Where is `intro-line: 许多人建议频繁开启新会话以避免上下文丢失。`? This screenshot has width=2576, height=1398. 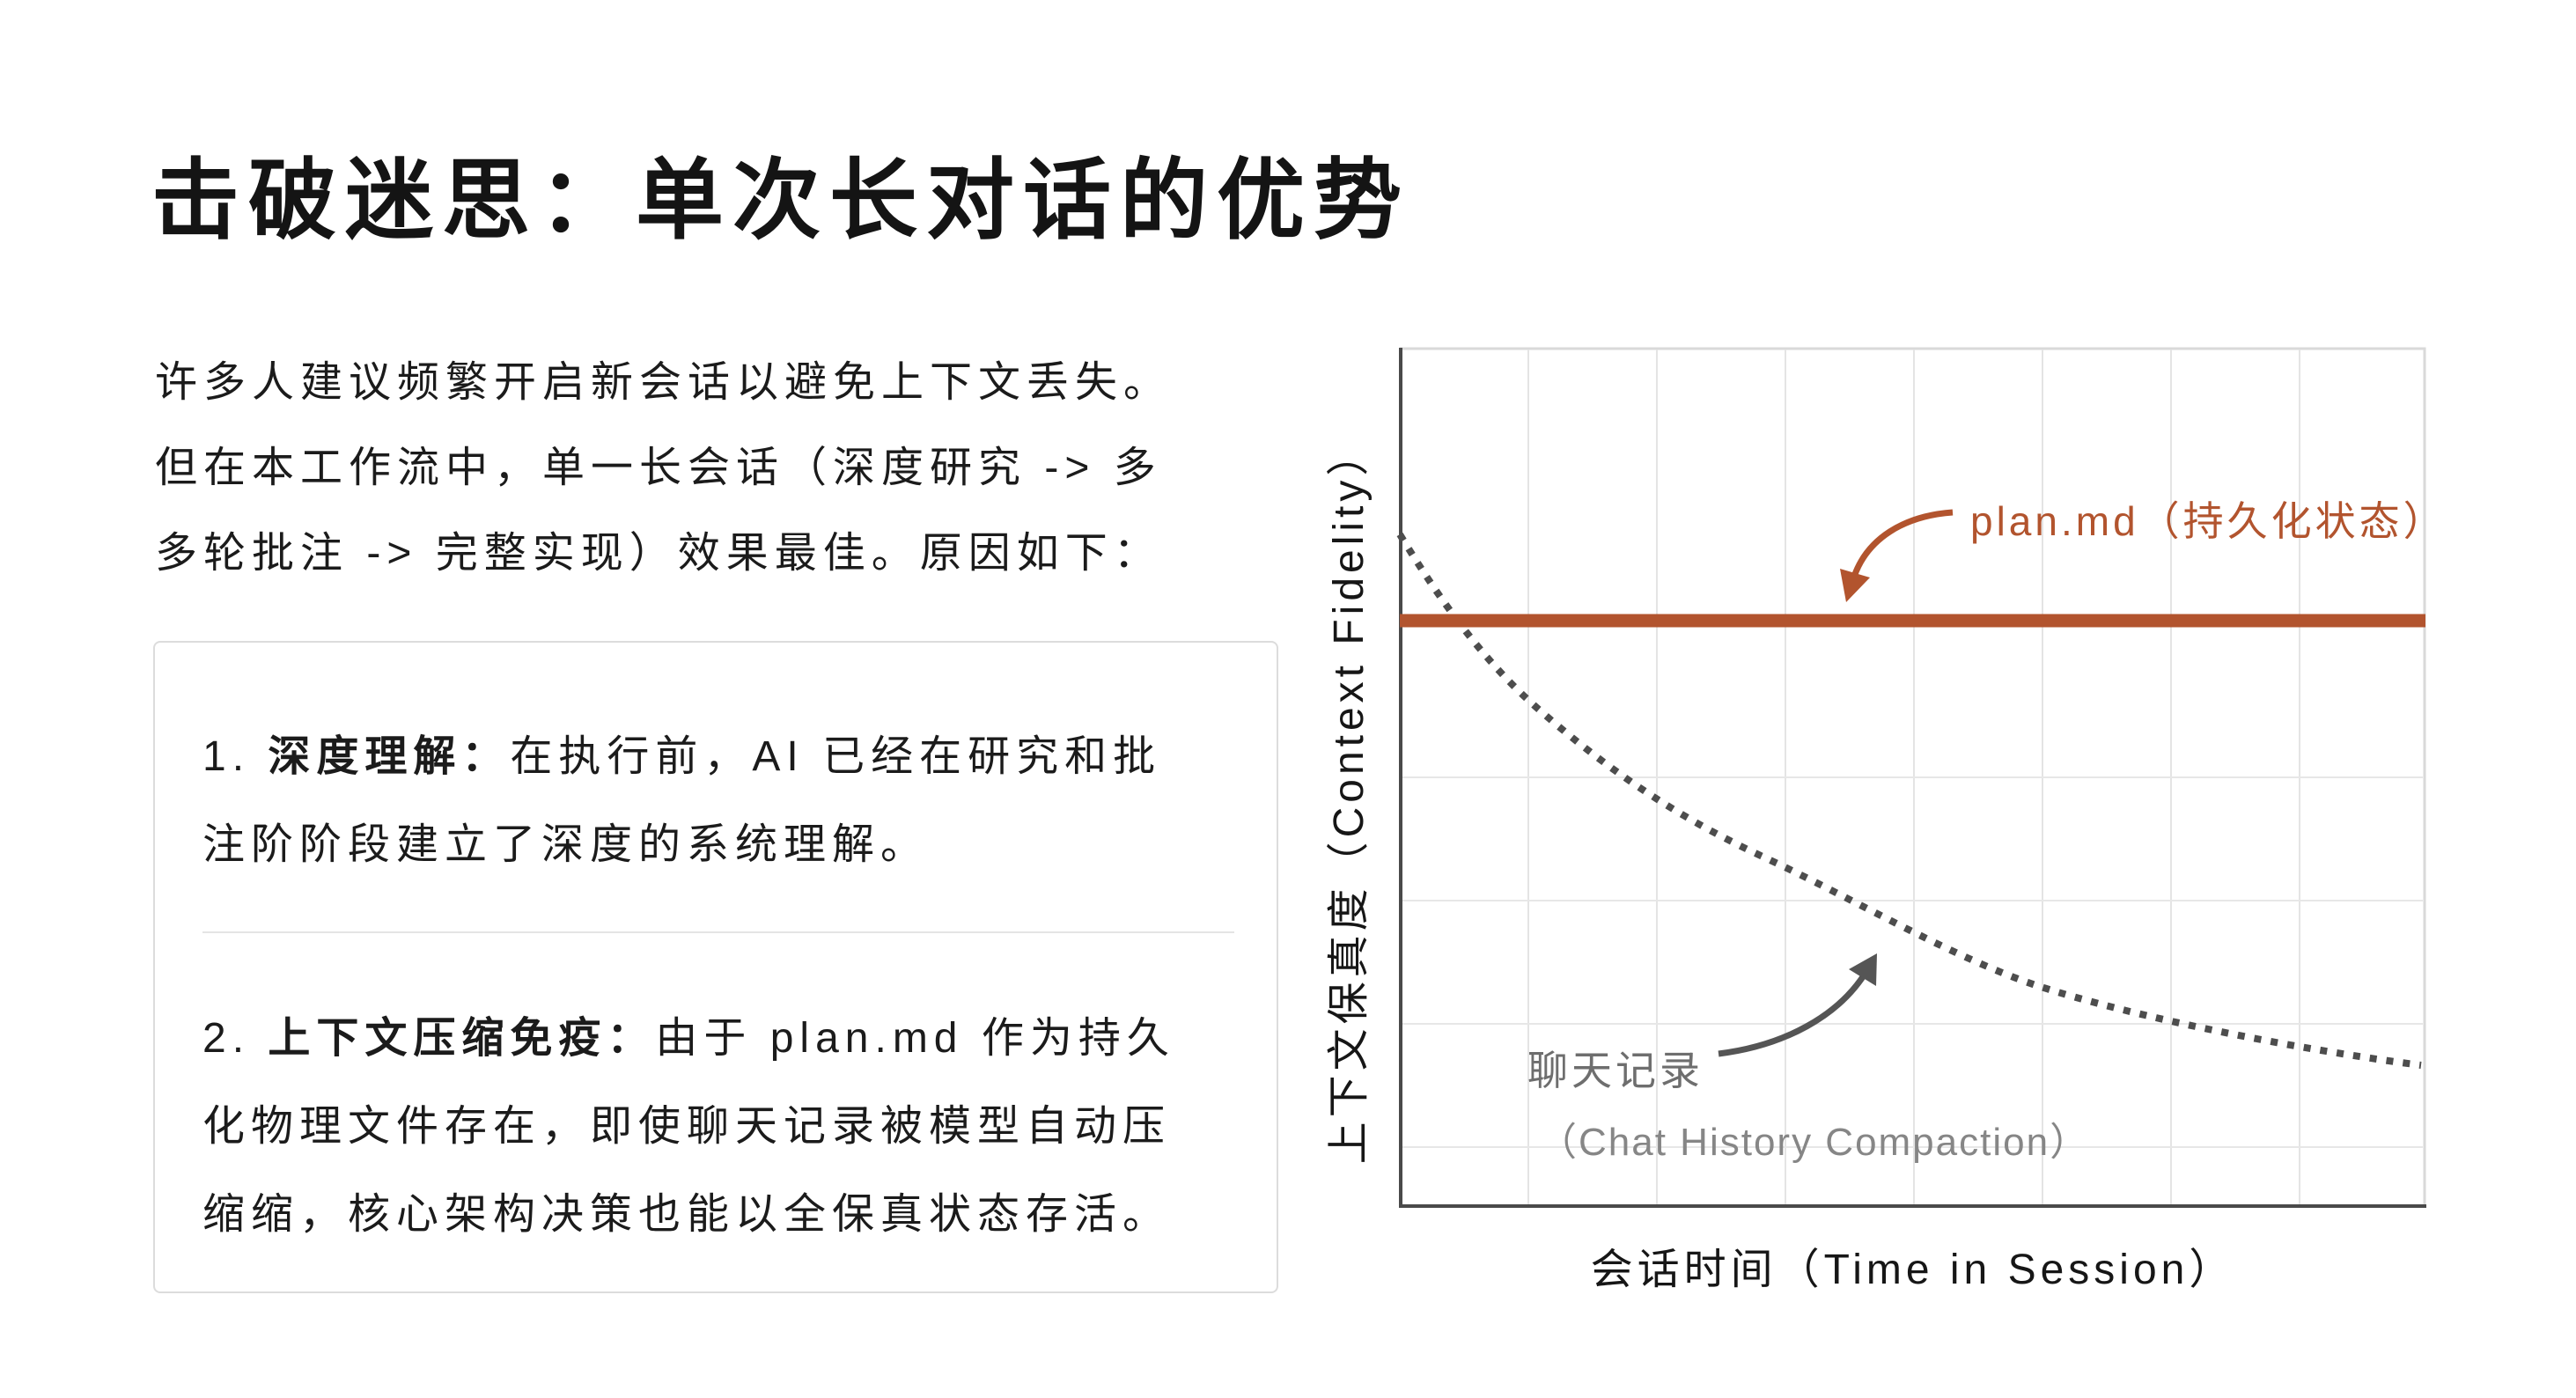 intro-line: 许多人建议频繁开启新会话以避免上下文丢失。 is located at coordinates (664, 382).